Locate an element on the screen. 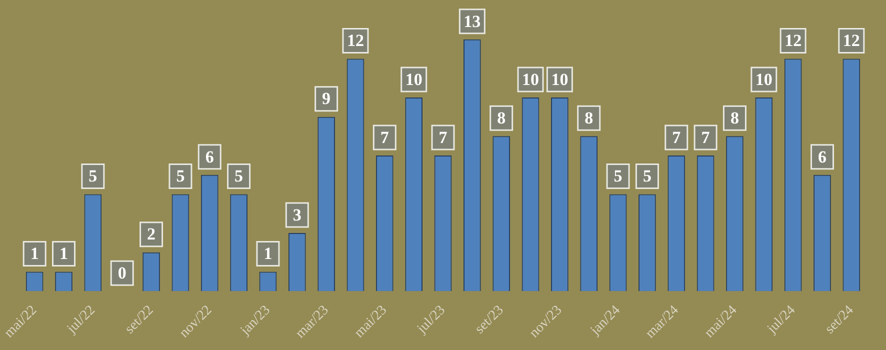  data-label: 3 is located at coordinates (297, 214).